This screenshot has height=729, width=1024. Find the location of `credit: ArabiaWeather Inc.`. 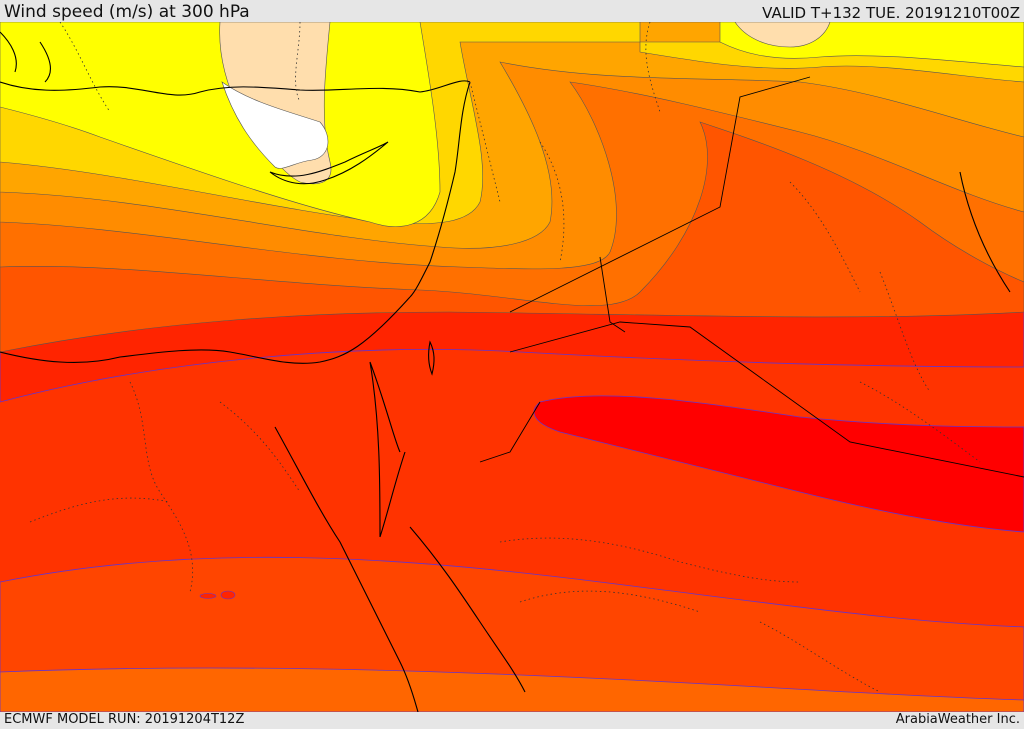

credit: ArabiaWeather Inc. is located at coordinates (957, 719).